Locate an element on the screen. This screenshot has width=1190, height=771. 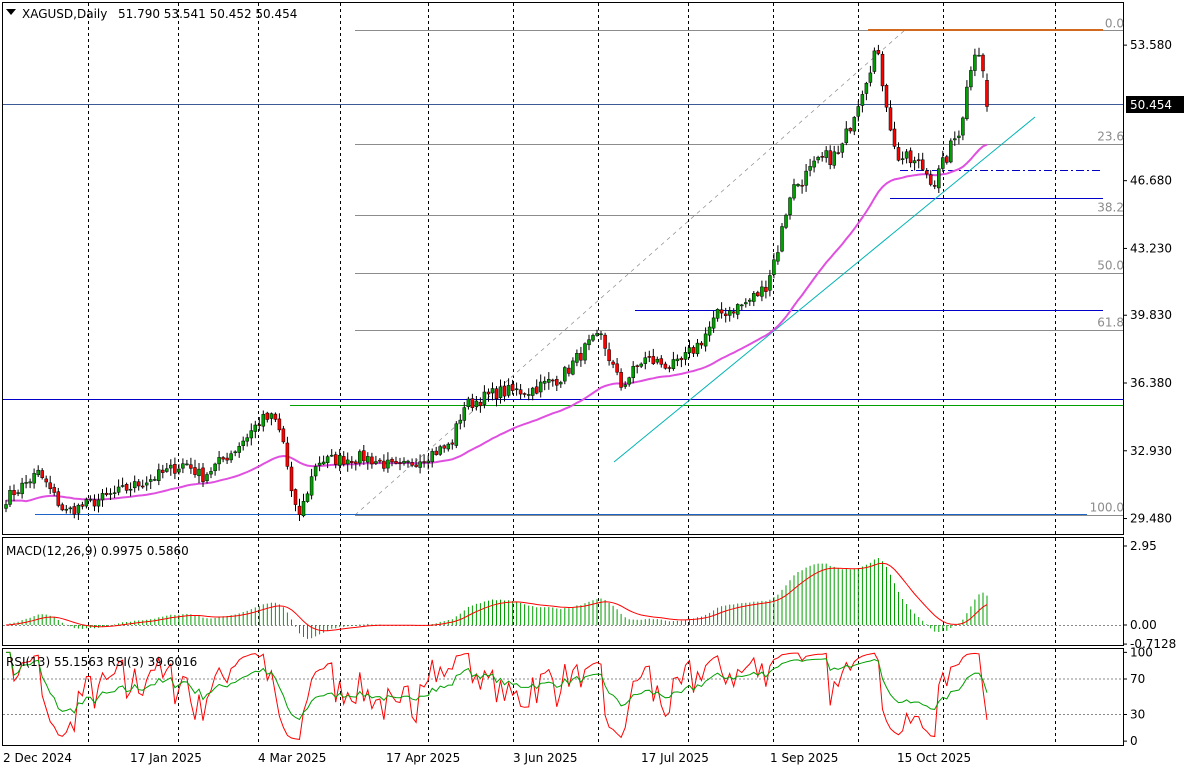
x-tick-label: 3 Jun 2025 is located at coordinates (545, 758).